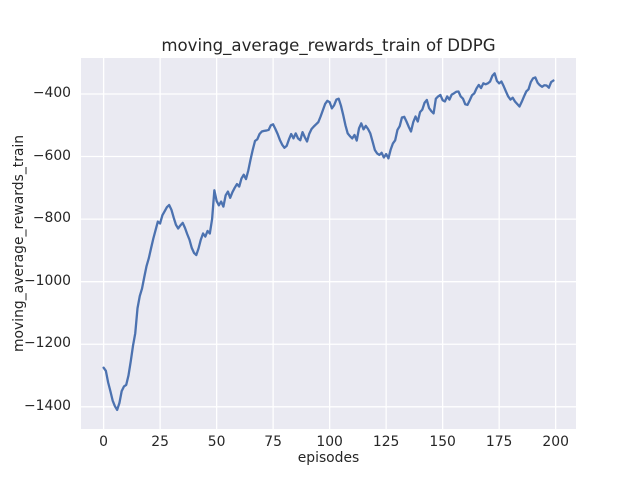 The width and height of the screenshot is (640, 480). I want to click on x-tick-label: 200, so click(555, 442).